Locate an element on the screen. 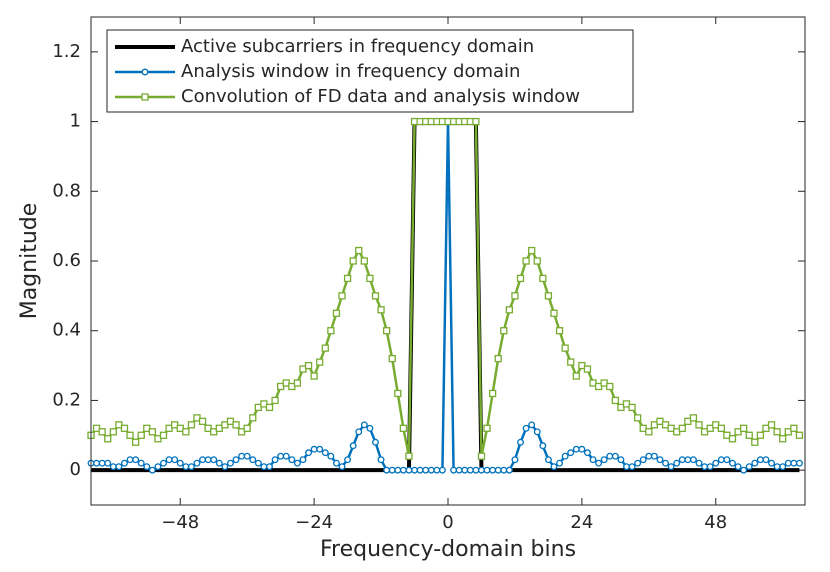  legend-label: Active subcarriers in frequency domain is located at coordinates (357, 46).